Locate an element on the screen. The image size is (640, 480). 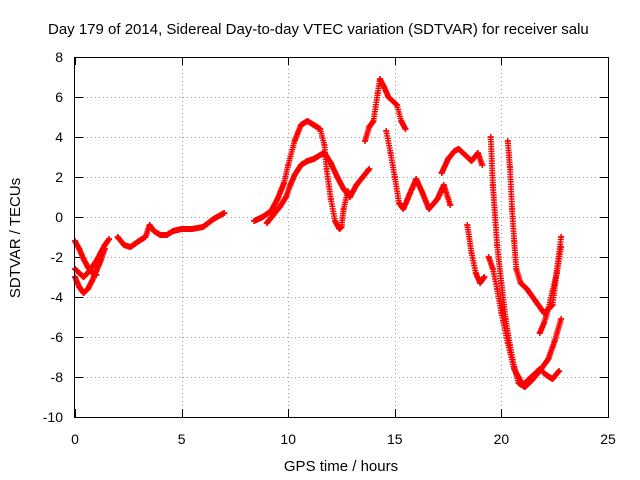
series-evening-a is located at coordinates (462, 161).